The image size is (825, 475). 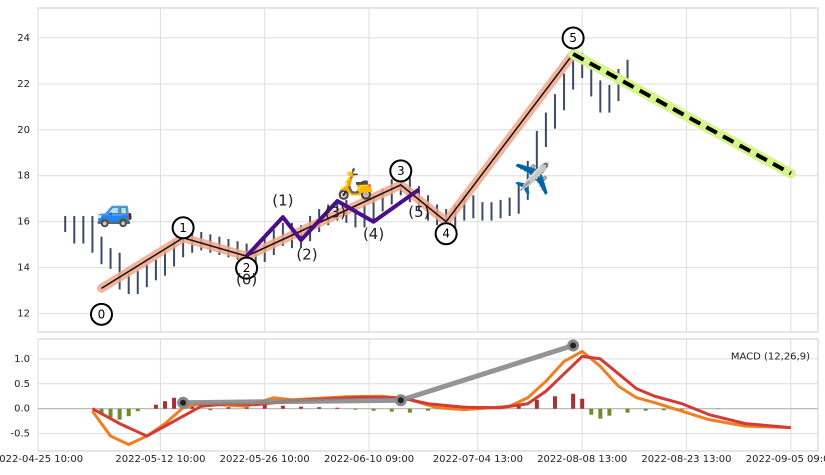 I want to click on macd-title: MACD (12,26,9), so click(x=770, y=356).